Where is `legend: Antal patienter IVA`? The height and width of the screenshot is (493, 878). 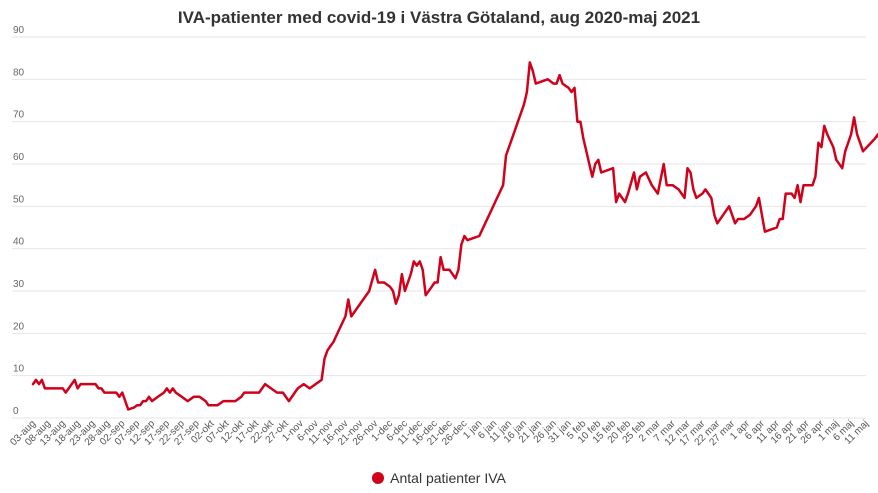 legend: Antal patienter IVA is located at coordinates (439, 478).